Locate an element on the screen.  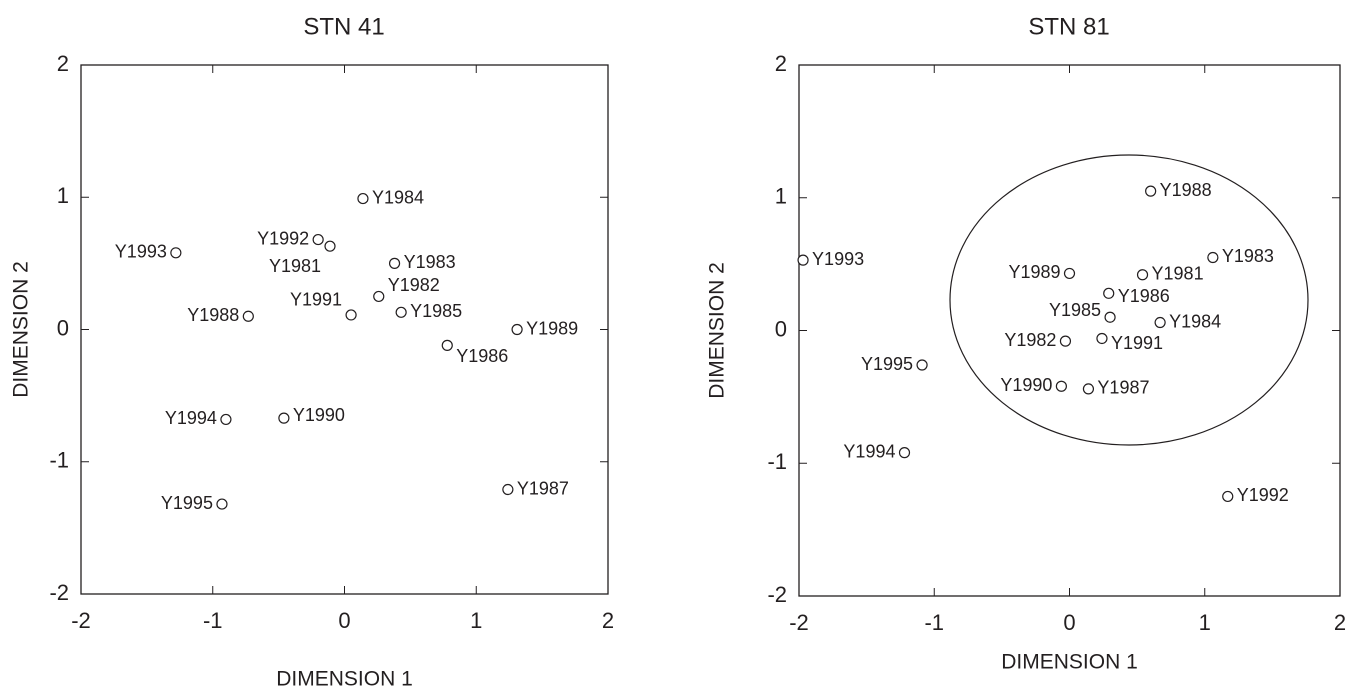
chart-title: STN 41 is located at coordinates (343, 26).